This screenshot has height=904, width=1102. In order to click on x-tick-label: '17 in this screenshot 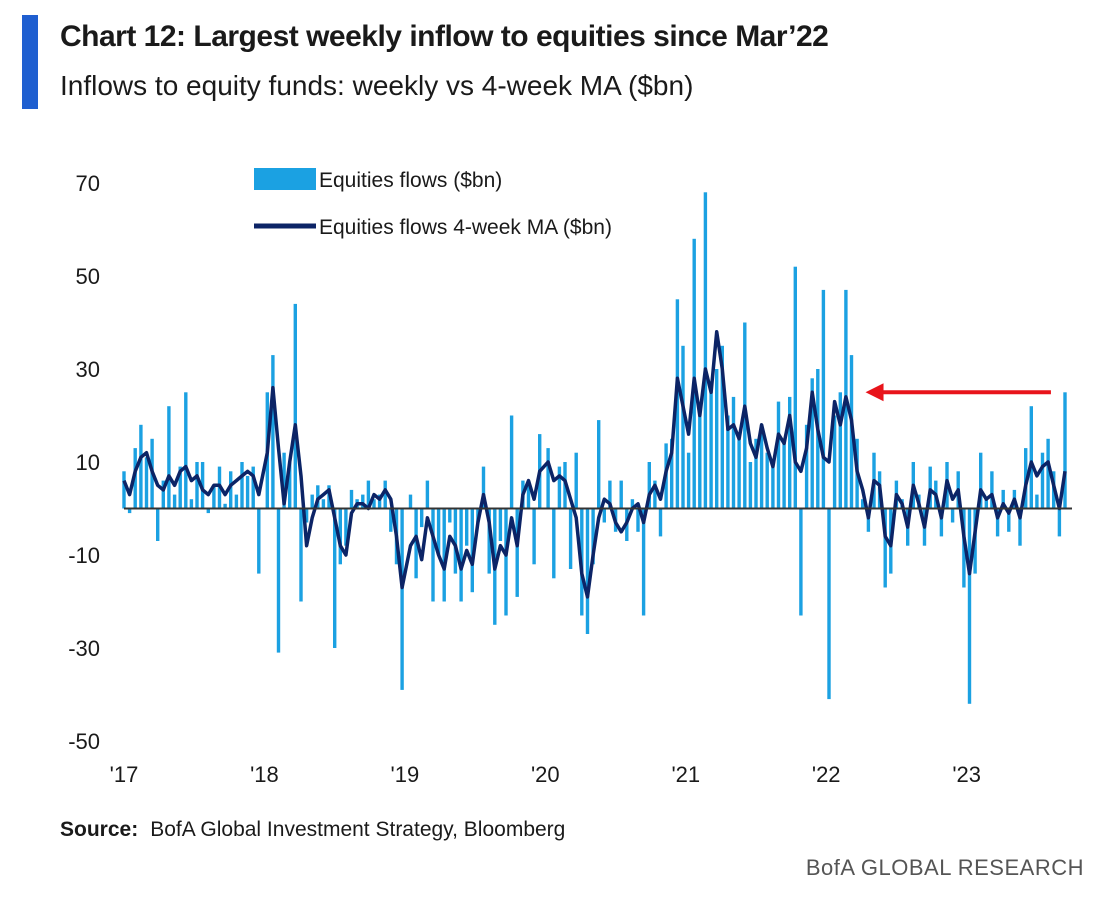, I will do `click(124, 774)`.